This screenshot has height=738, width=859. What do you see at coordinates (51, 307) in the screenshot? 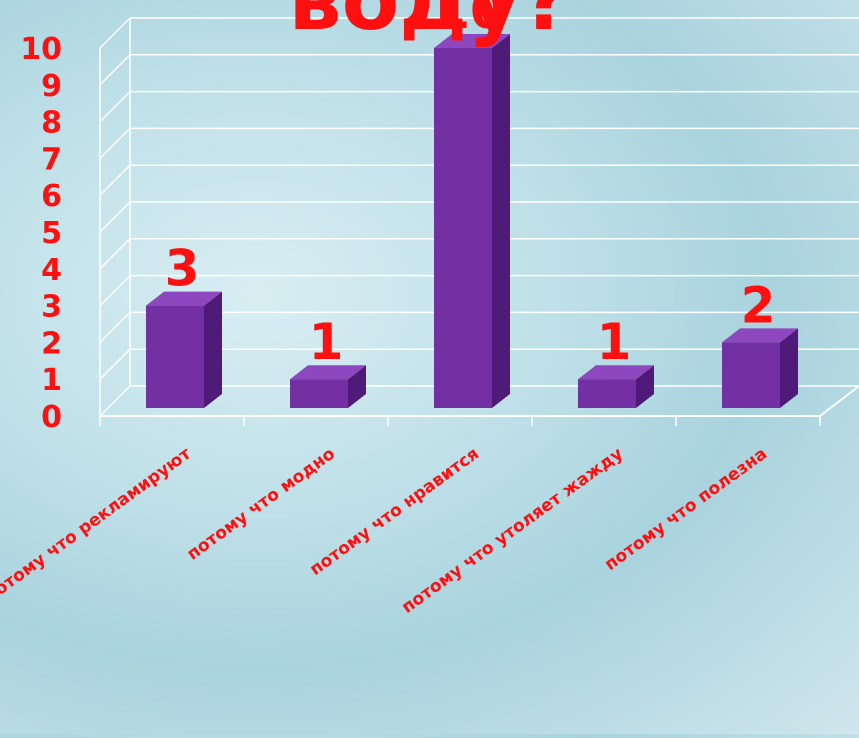
I see `y-tick-label: 3` at bounding box center [51, 307].